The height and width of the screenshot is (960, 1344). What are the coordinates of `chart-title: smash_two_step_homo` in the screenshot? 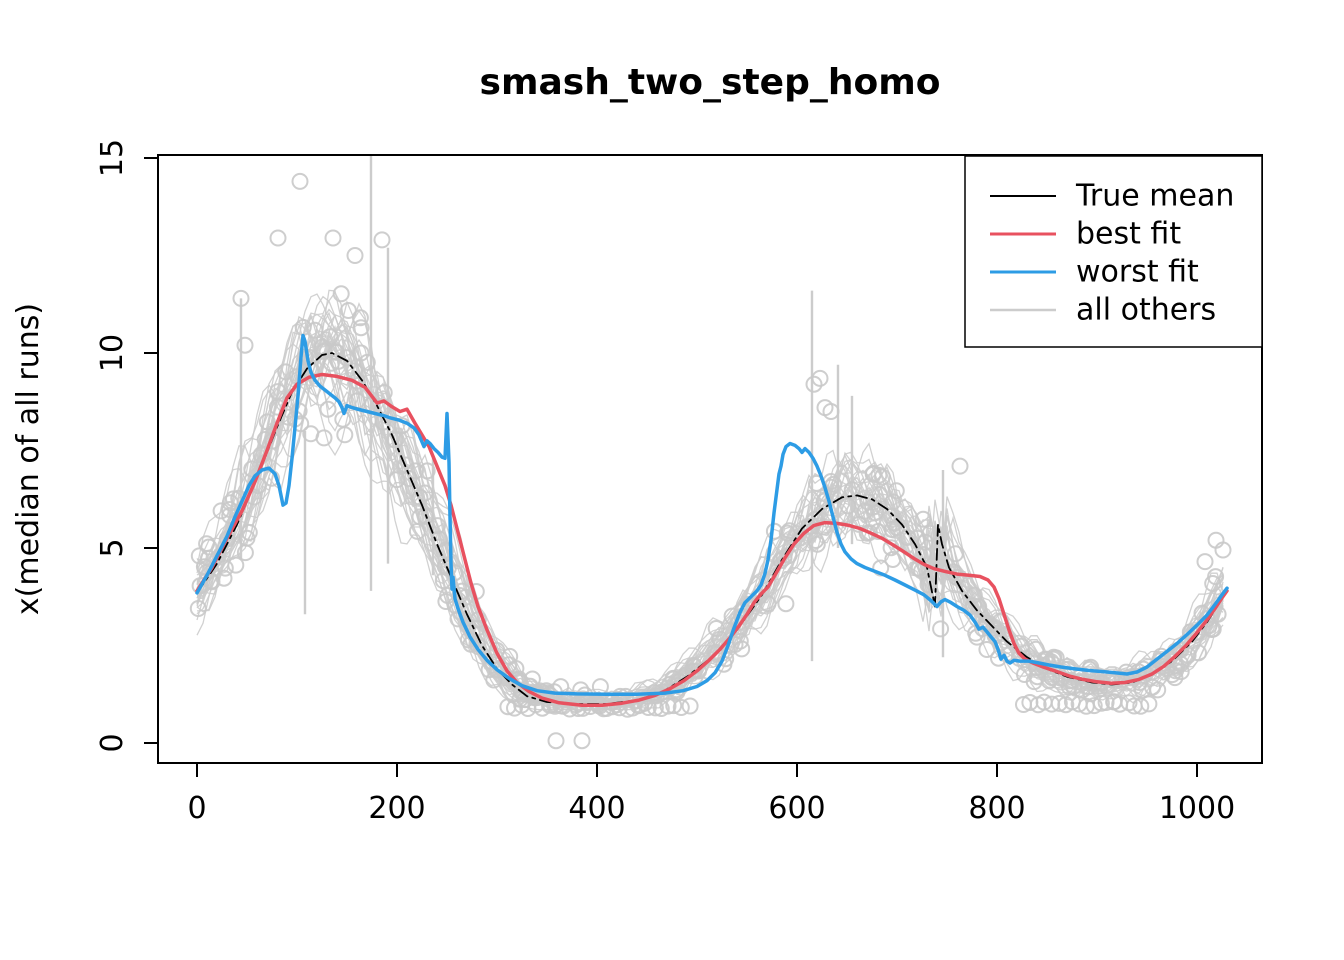 It's located at (710, 82).